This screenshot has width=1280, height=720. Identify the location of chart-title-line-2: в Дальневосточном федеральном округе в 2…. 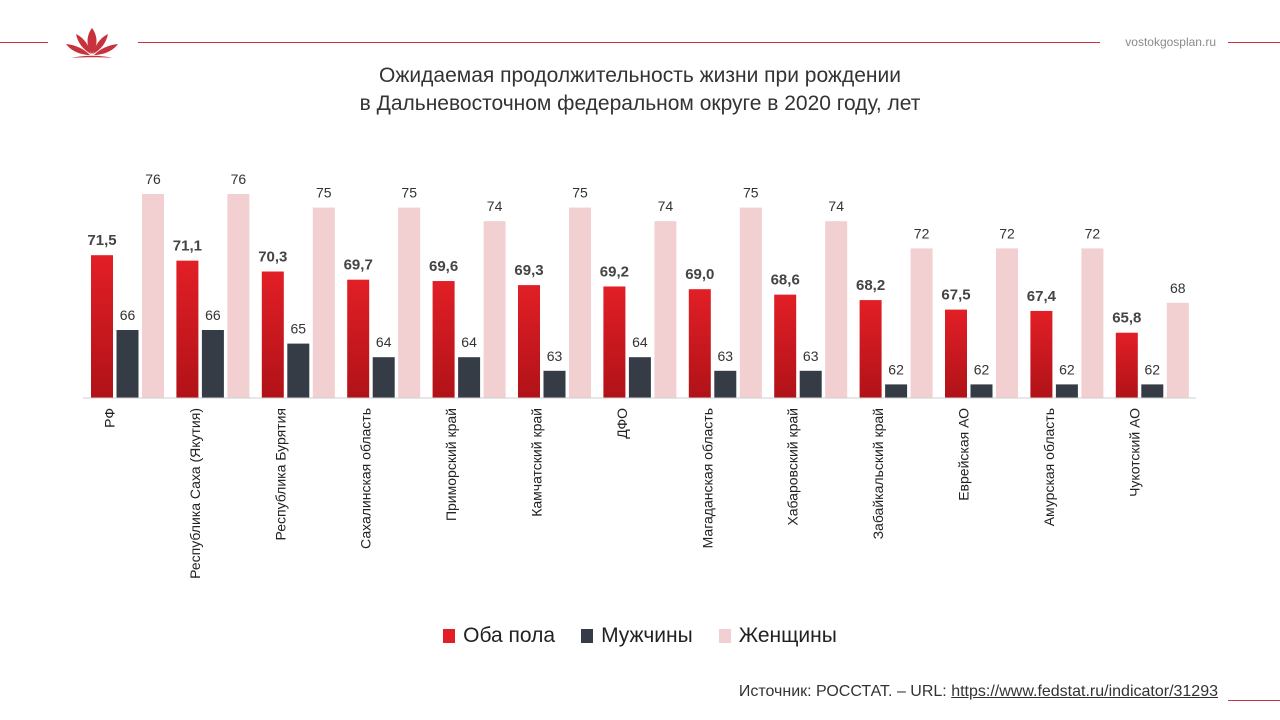
(640, 103).